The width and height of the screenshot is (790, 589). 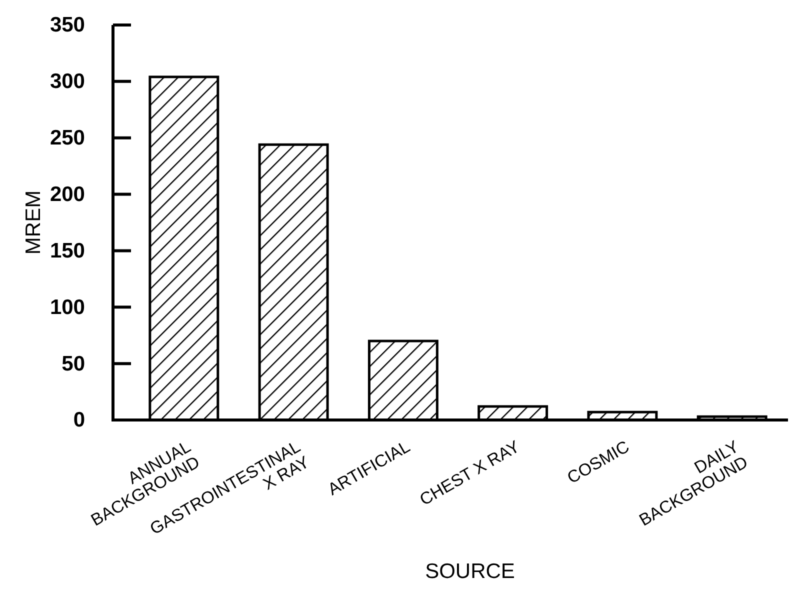 I want to click on y-tick-label: 50, so click(x=73, y=364).